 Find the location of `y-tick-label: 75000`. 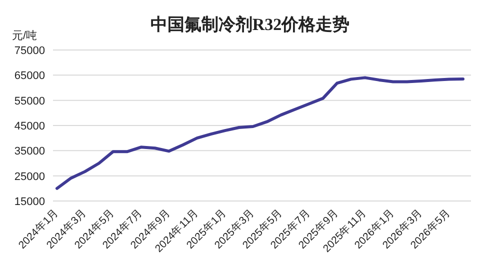

y-tick-label: 75000 is located at coordinates (29, 51).